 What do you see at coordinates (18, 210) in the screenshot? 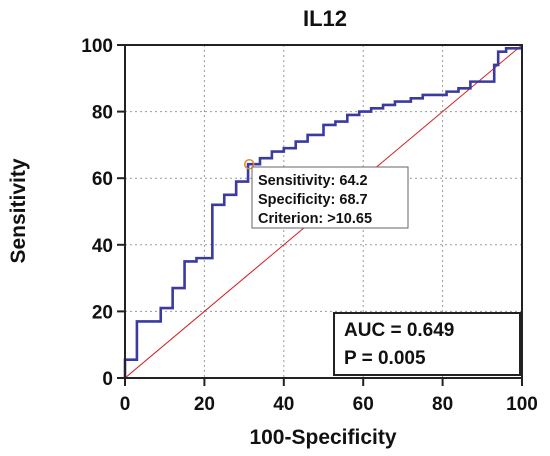
I see `y-axis-label: Sensitivity` at bounding box center [18, 210].